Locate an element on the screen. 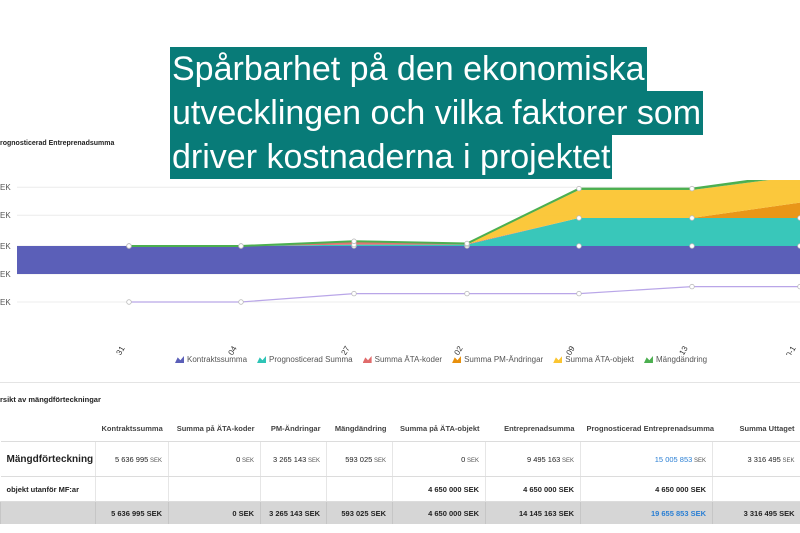 The width and height of the screenshot is (800, 533). x-tick-label: 2023-09-27 is located at coordinates (337, 349).